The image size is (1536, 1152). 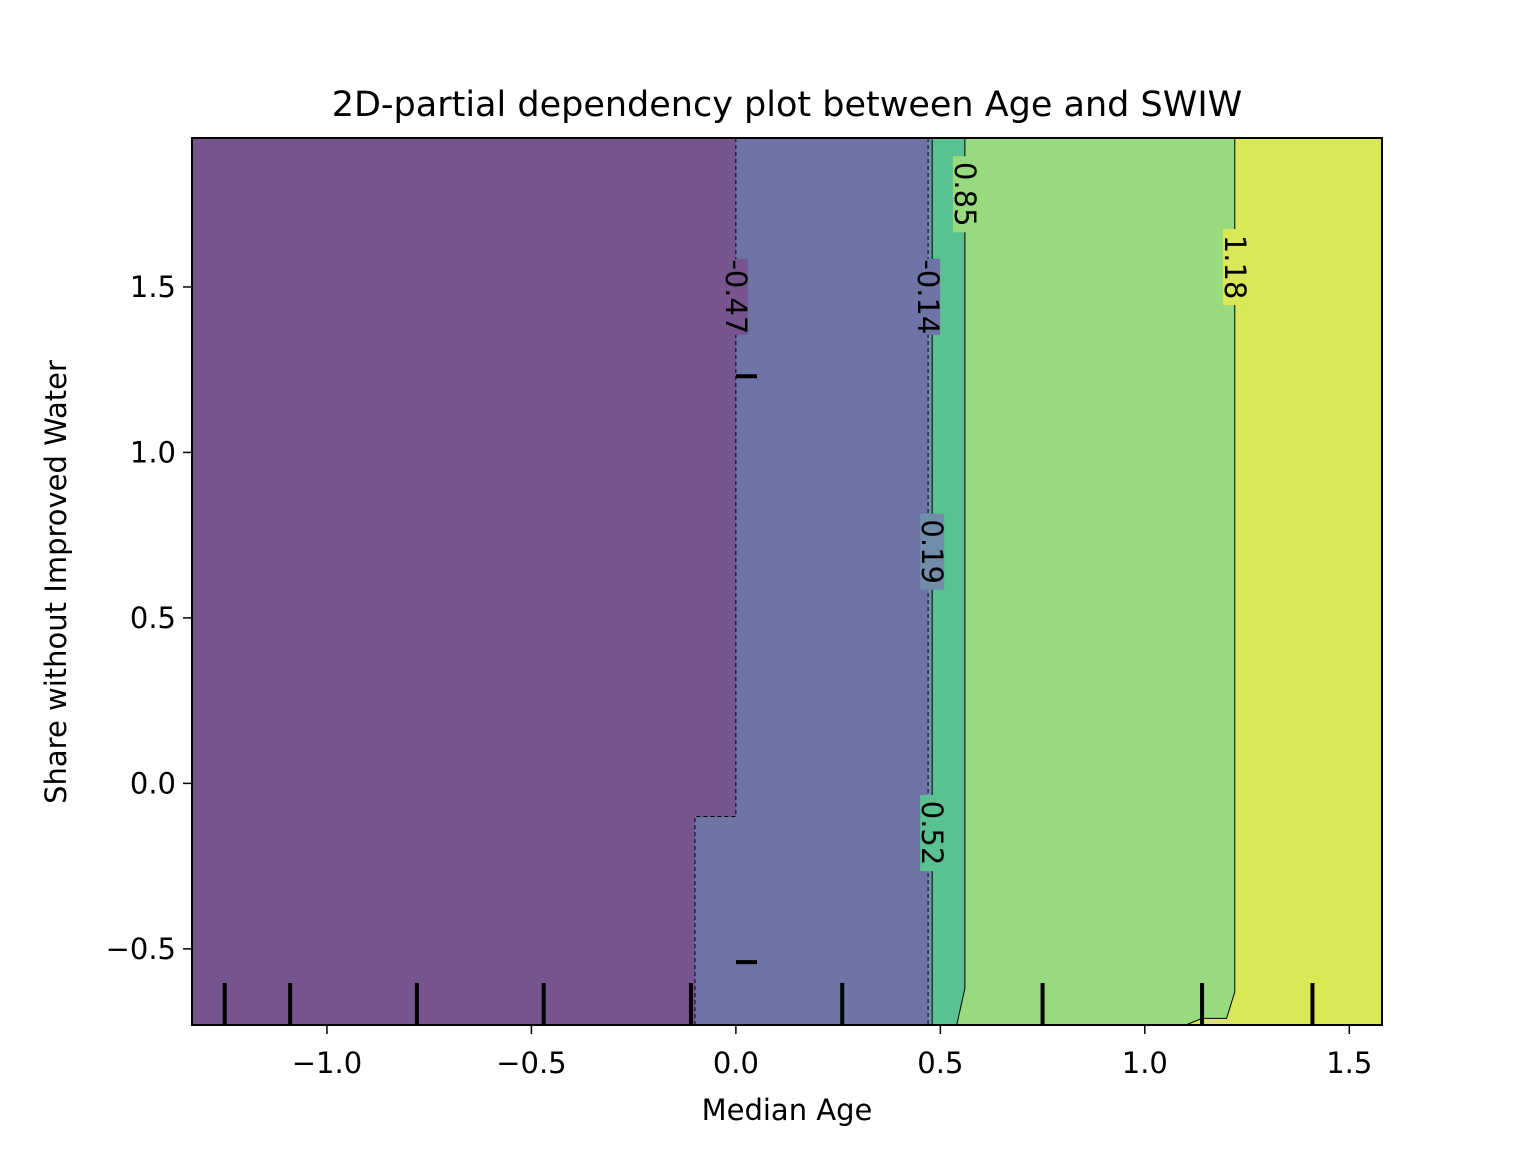 What do you see at coordinates (736, 1063) in the screenshot?
I see `x-tick-label: 0.0` at bounding box center [736, 1063].